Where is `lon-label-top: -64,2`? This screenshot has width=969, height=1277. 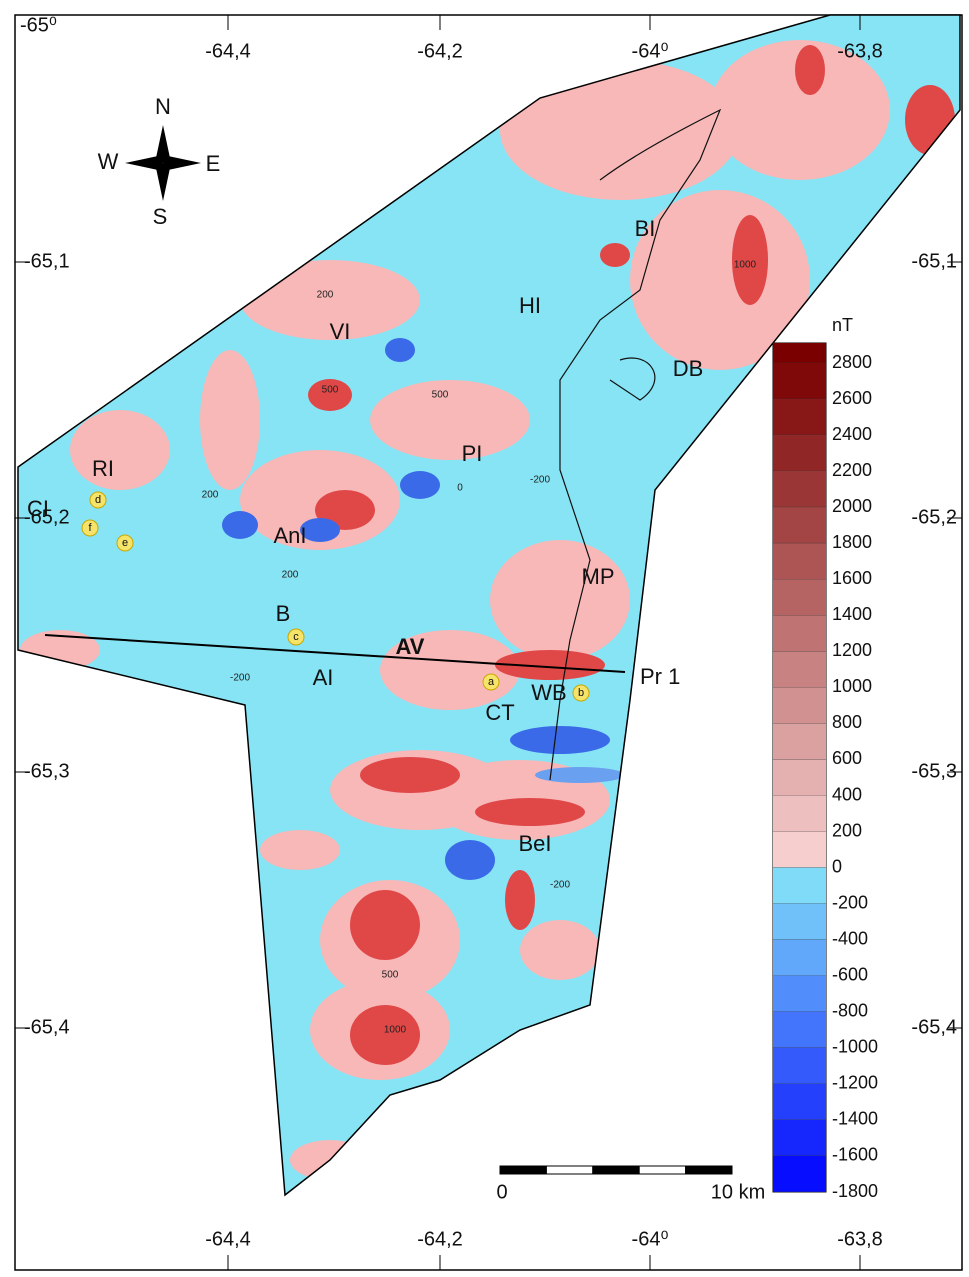
lon-label-top: -64,2 is located at coordinates (440, 51).